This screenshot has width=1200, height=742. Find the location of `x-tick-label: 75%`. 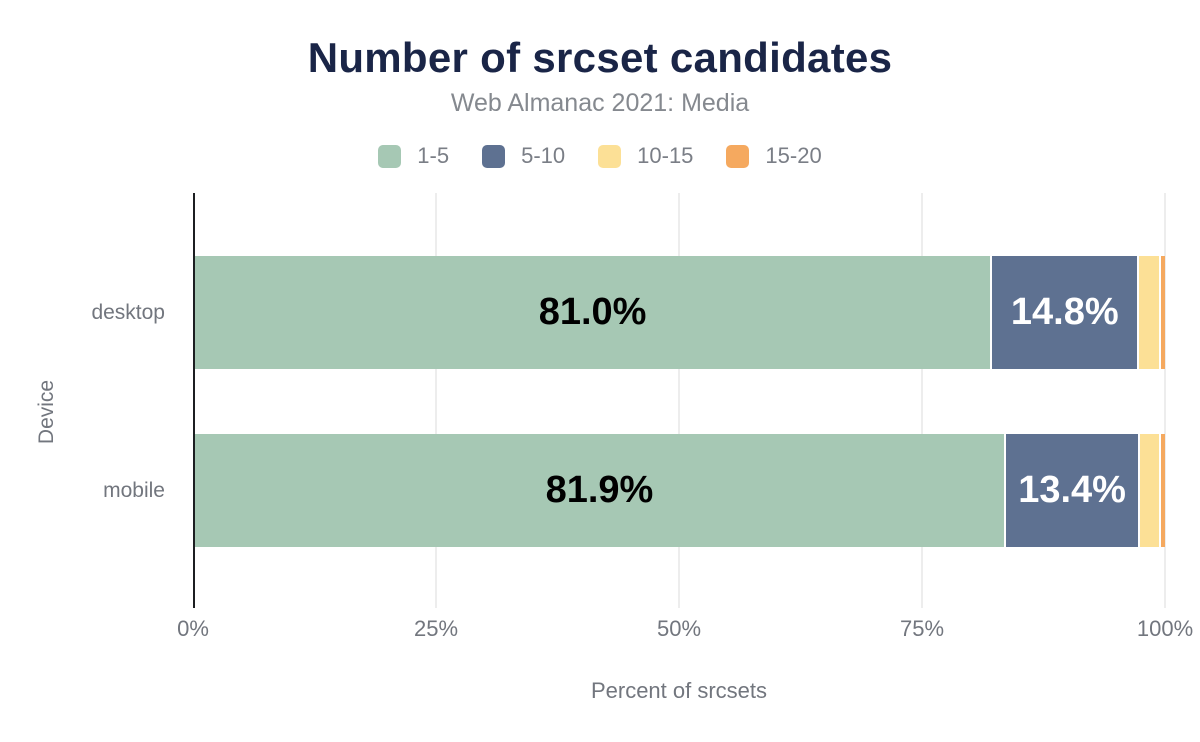

x-tick-label: 75% is located at coordinates (922, 628).